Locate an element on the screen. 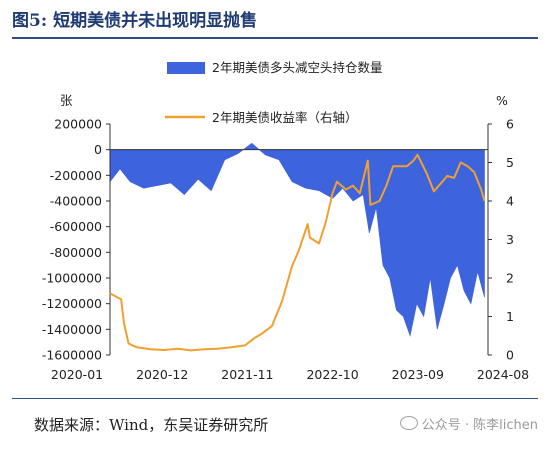  right-tick-label: 2 is located at coordinates (510, 278).